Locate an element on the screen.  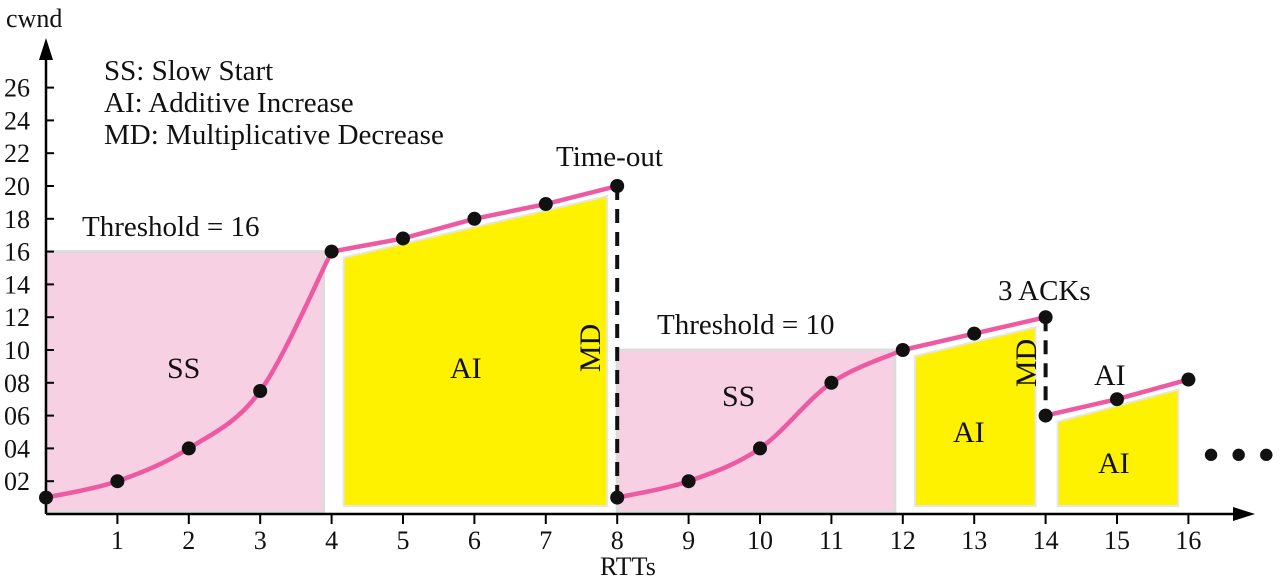
y-tick-label-10: 10 is located at coordinates (17, 350).